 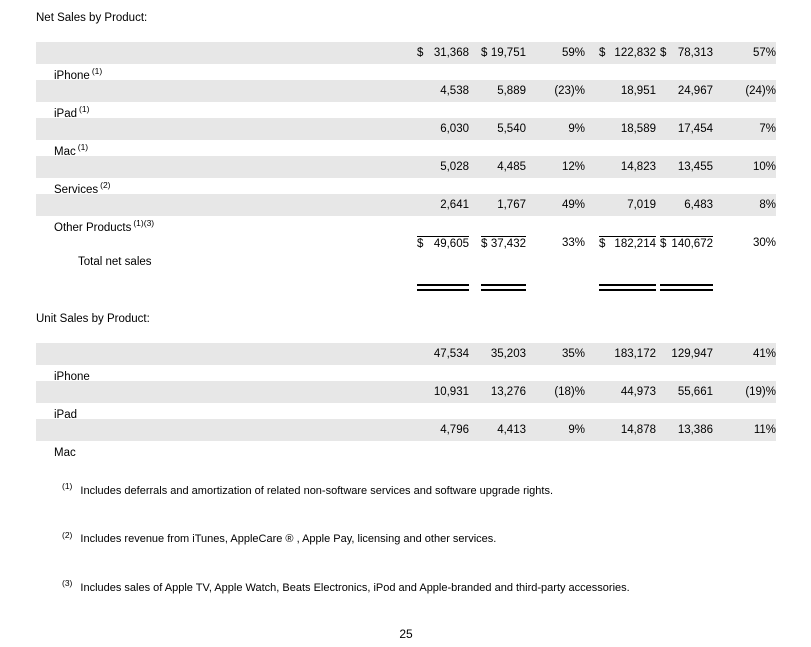 What do you see at coordinates (638, 91) in the screenshot?
I see `value: 18,951` at bounding box center [638, 91].